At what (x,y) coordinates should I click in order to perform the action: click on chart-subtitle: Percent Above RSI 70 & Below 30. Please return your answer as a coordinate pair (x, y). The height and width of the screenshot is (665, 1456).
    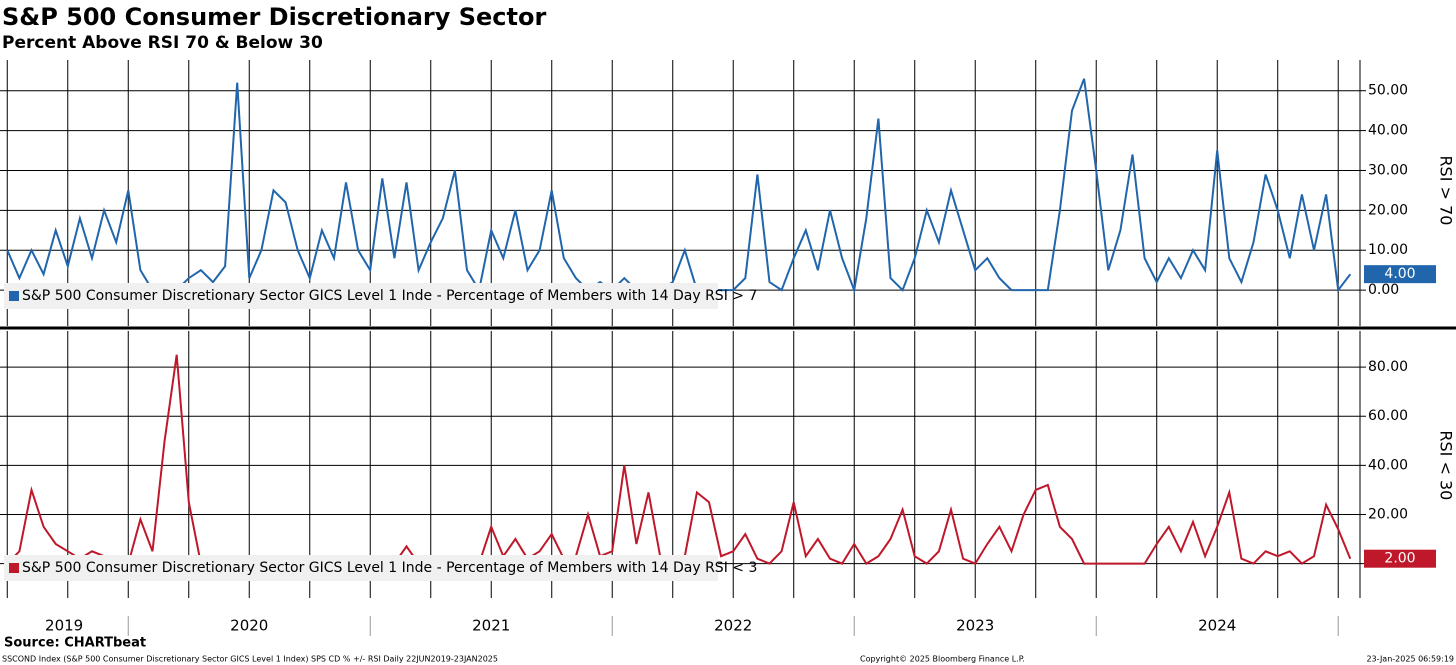
    Looking at the image, I should click on (162, 43).